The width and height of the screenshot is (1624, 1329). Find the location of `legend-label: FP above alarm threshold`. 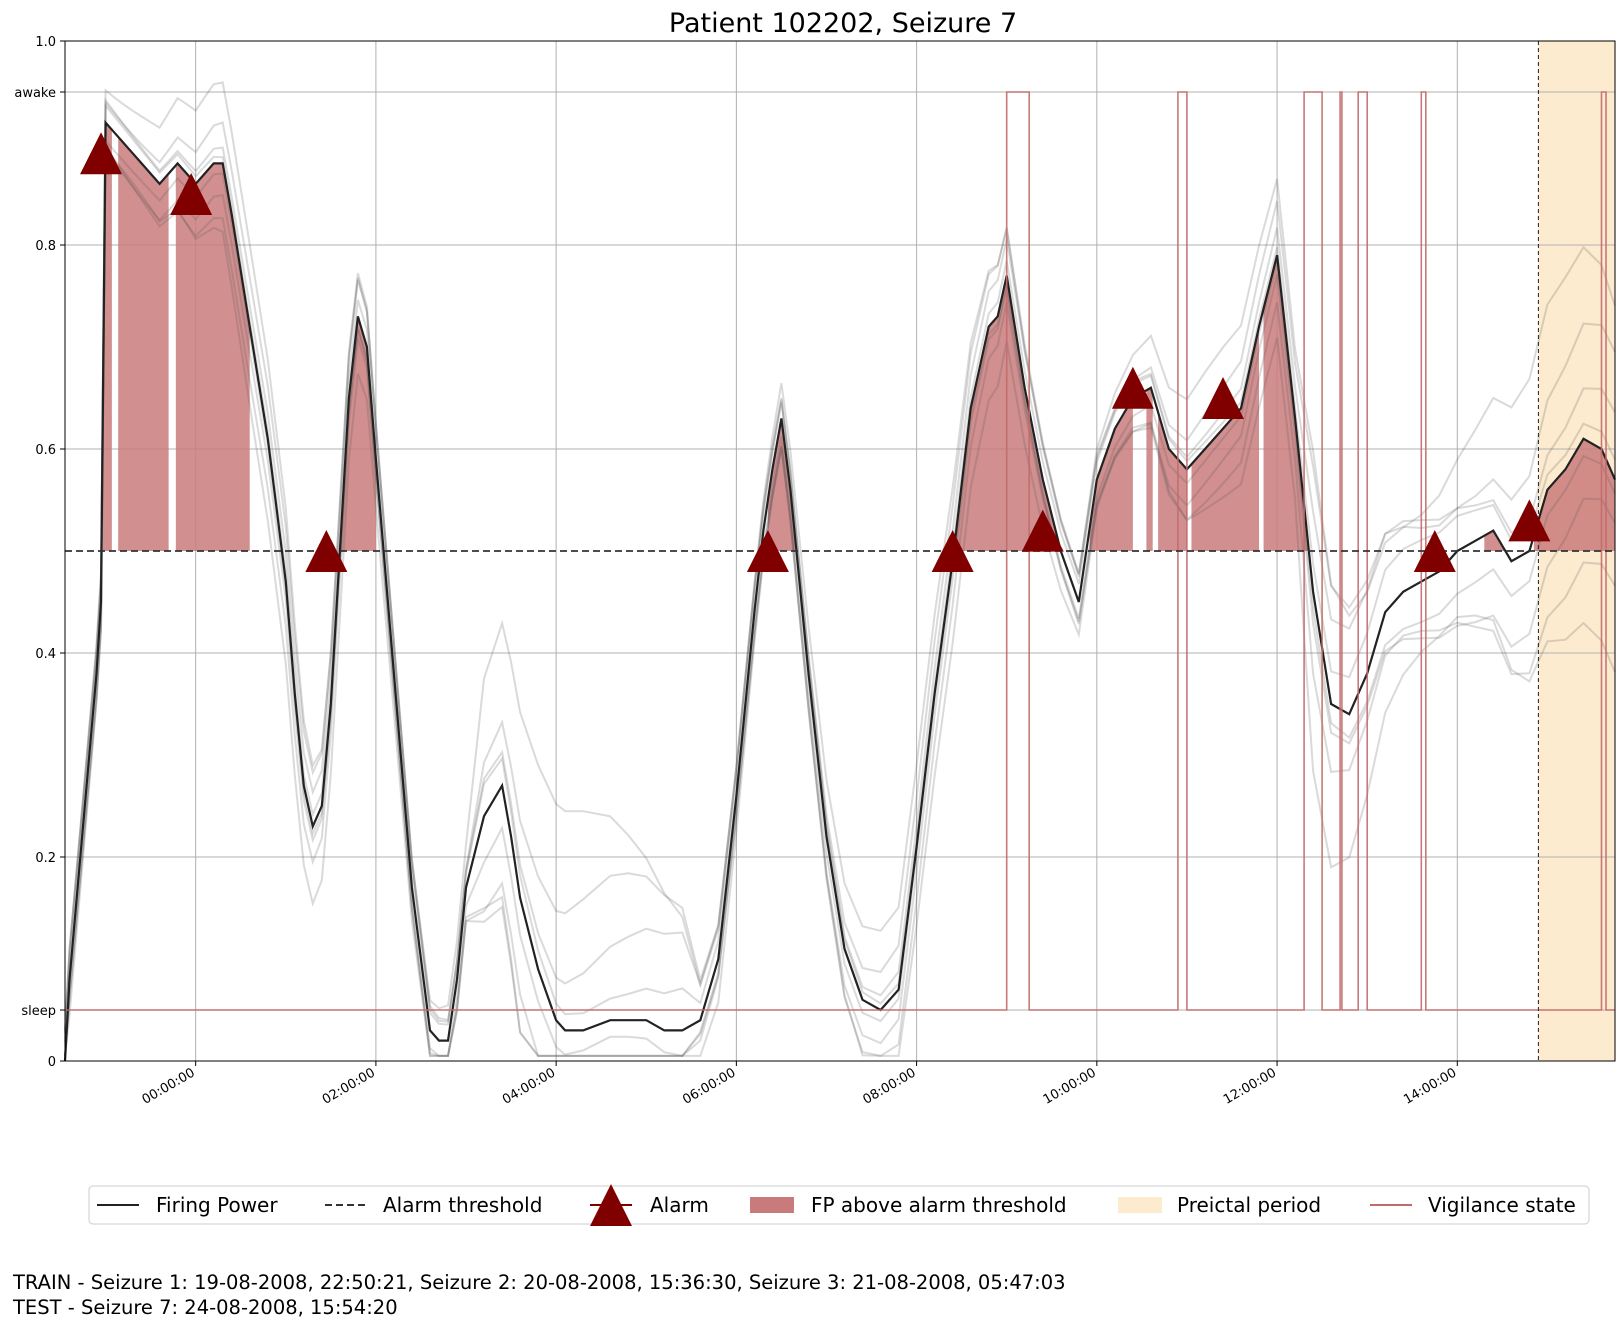

legend-label: FP above alarm threshold is located at coordinates (939, 1205).